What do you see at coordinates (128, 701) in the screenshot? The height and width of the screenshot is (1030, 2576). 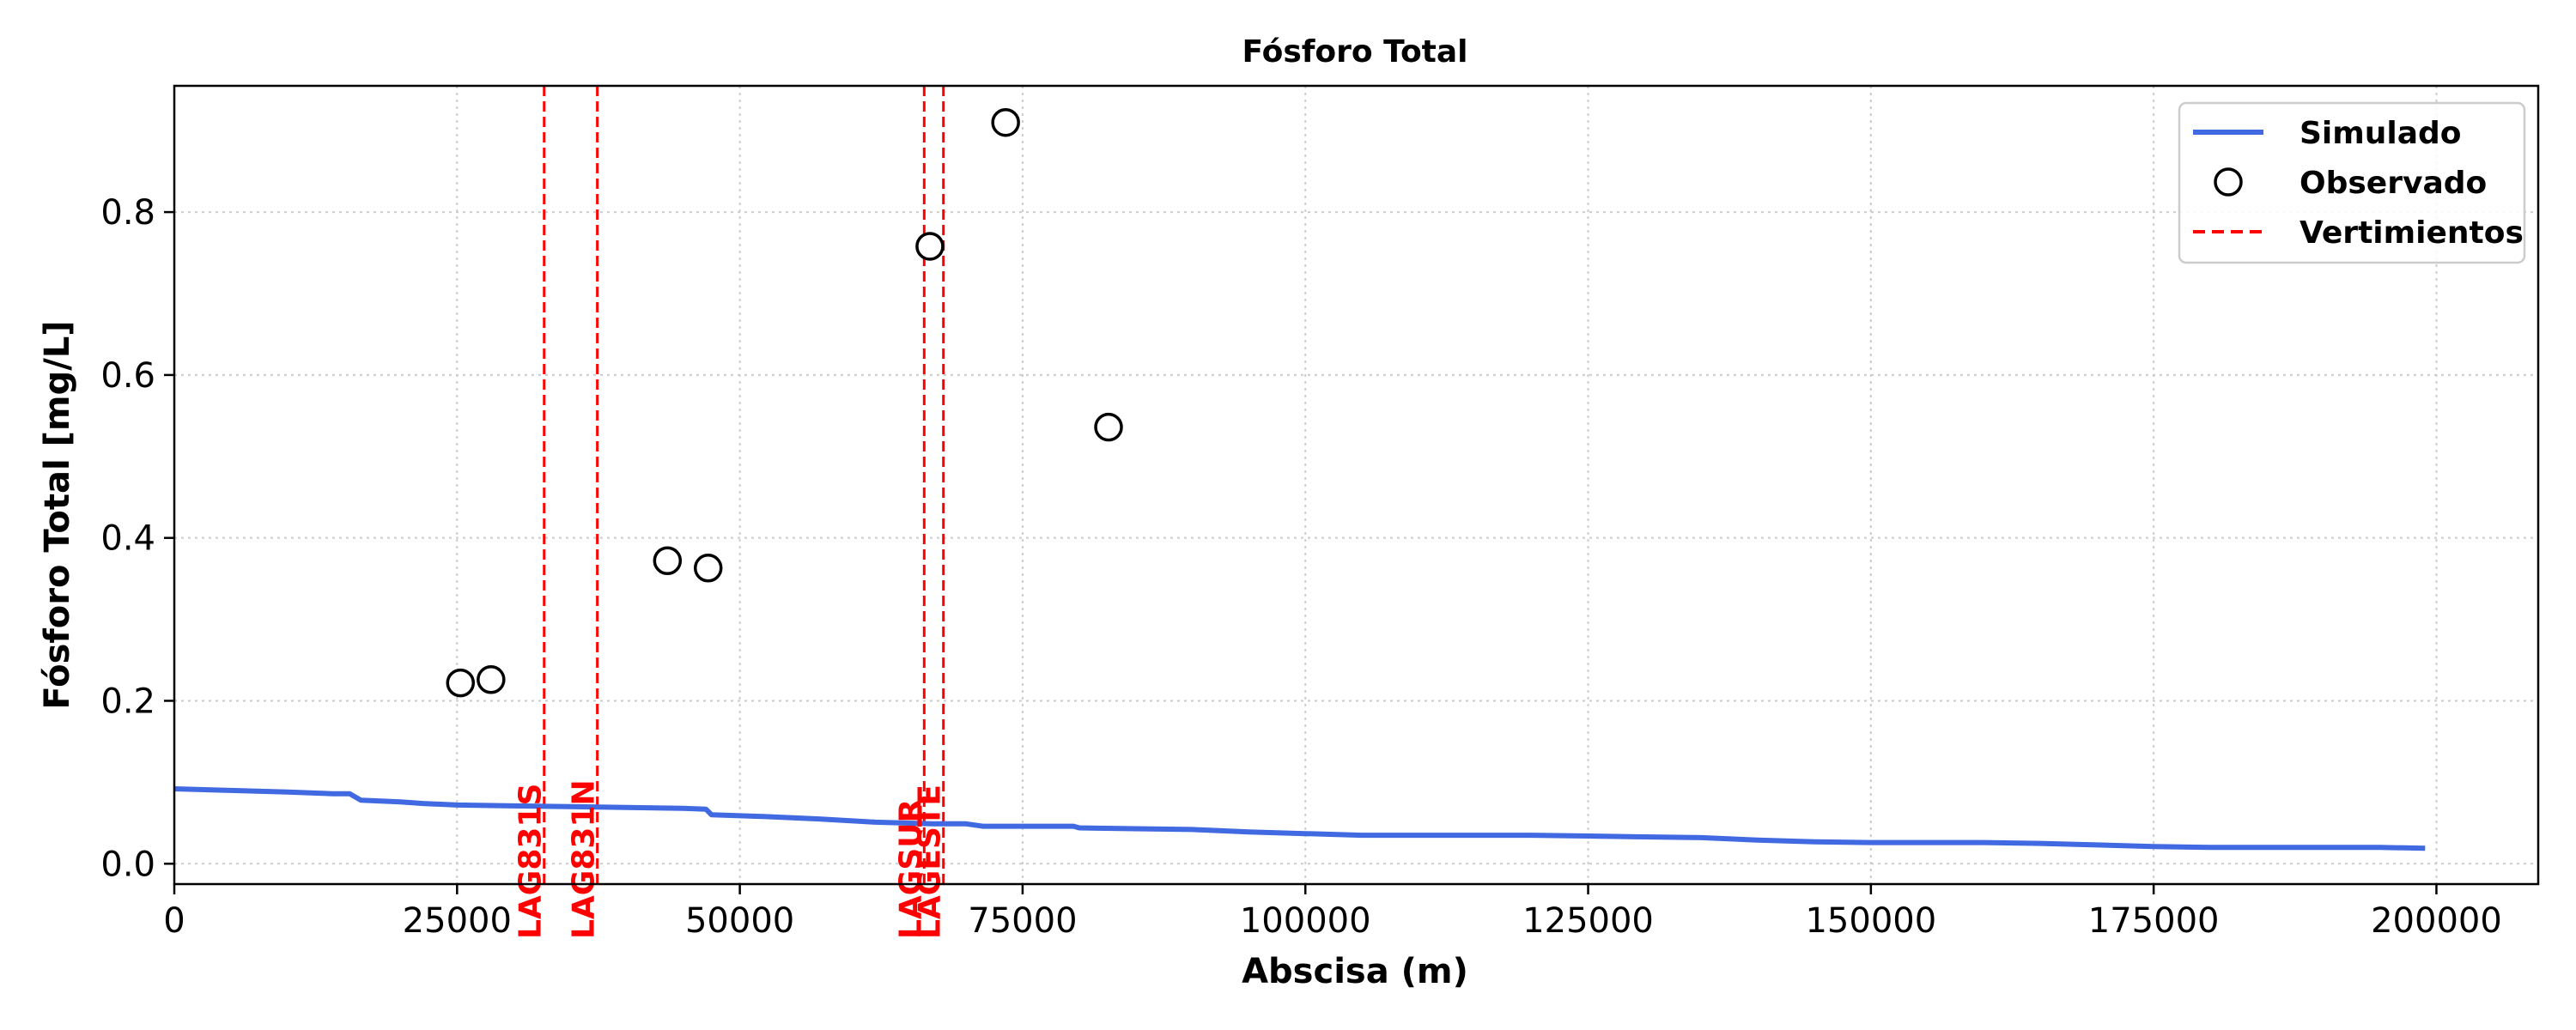 I see `y-tick-label: 0.2` at bounding box center [128, 701].